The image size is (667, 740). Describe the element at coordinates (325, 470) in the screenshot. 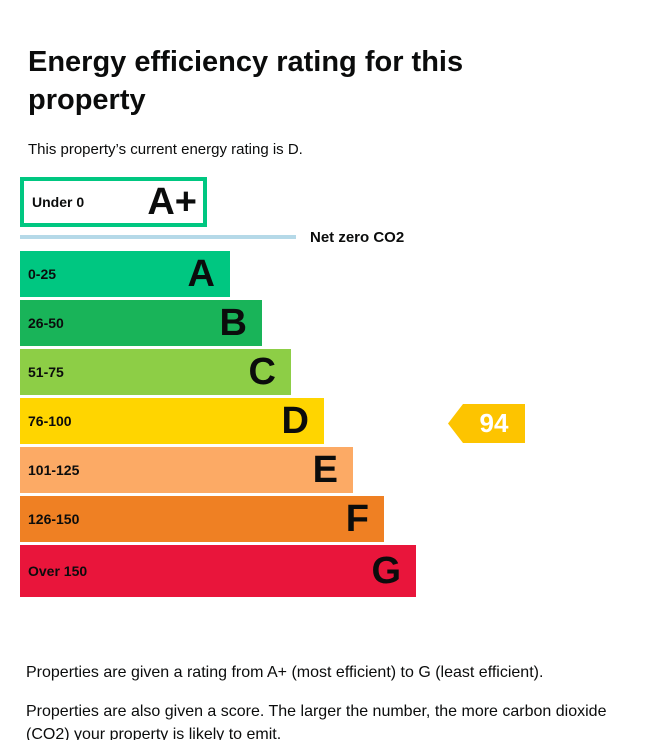

I see `band-letter: E` at that location.